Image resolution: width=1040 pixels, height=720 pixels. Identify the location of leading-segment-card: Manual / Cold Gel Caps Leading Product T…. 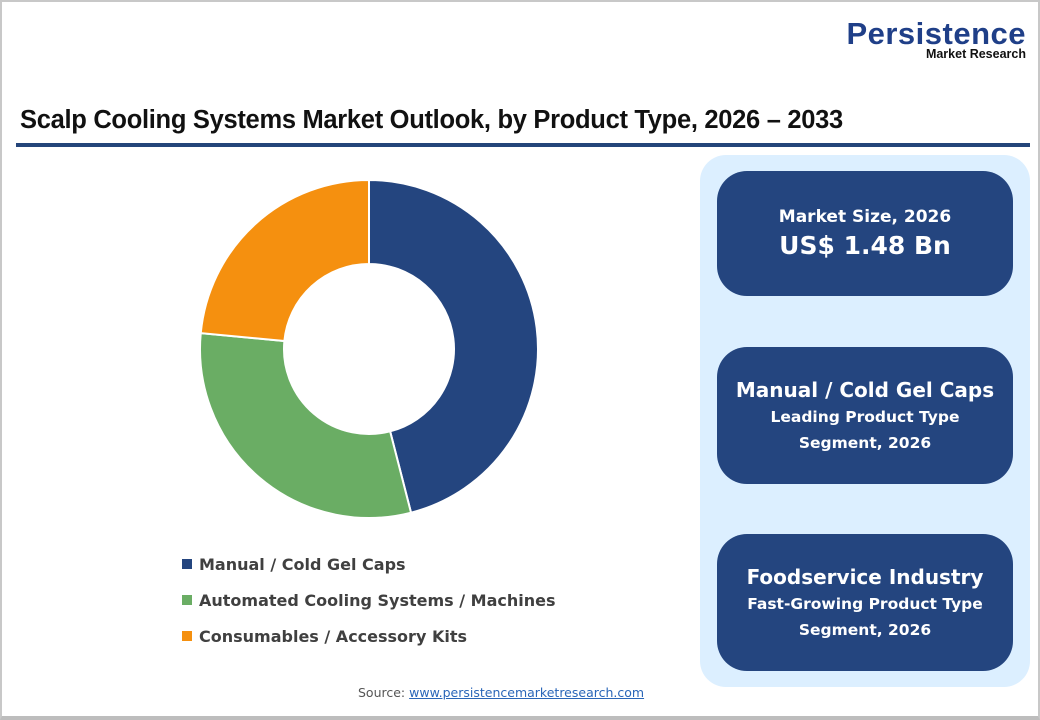
(865, 415).